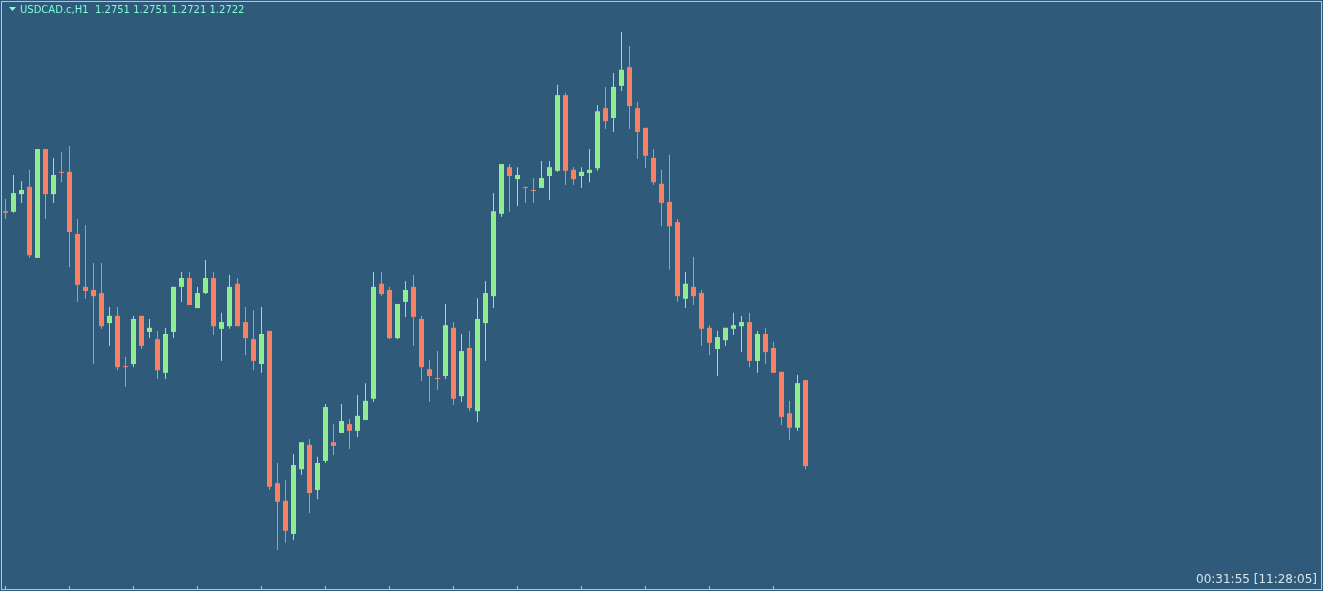 The width and height of the screenshot is (1323, 591). I want to click on chart-title: USDCAD.c,H1 1.2751 1.2751 1.2721 1.2722, so click(132, 9).